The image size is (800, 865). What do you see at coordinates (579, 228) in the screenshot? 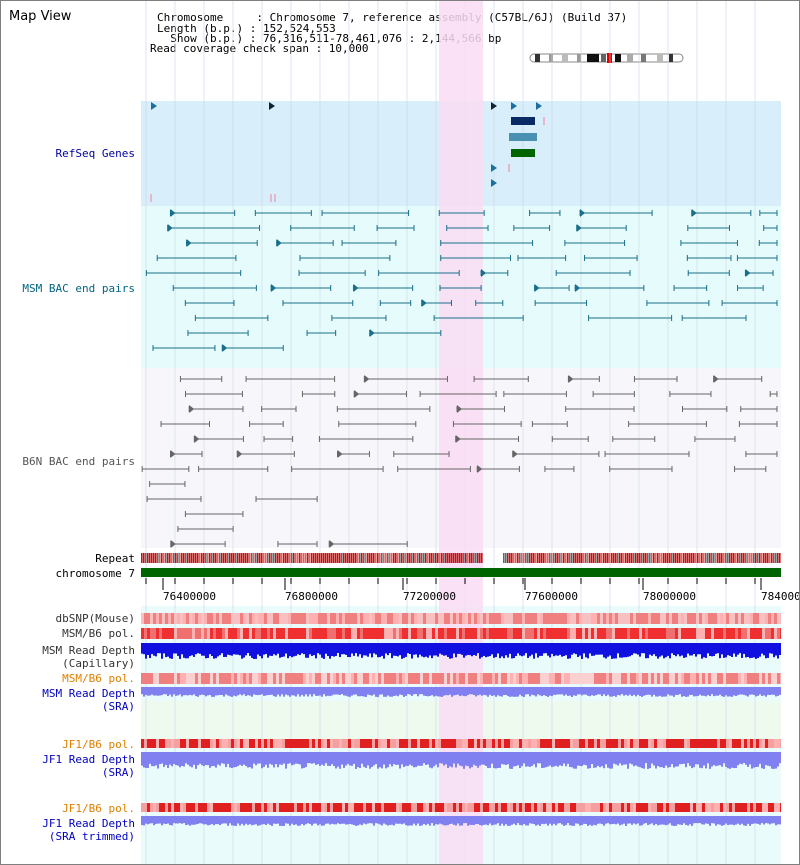
I see `bac-arrow` at bounding box center [579, 228].